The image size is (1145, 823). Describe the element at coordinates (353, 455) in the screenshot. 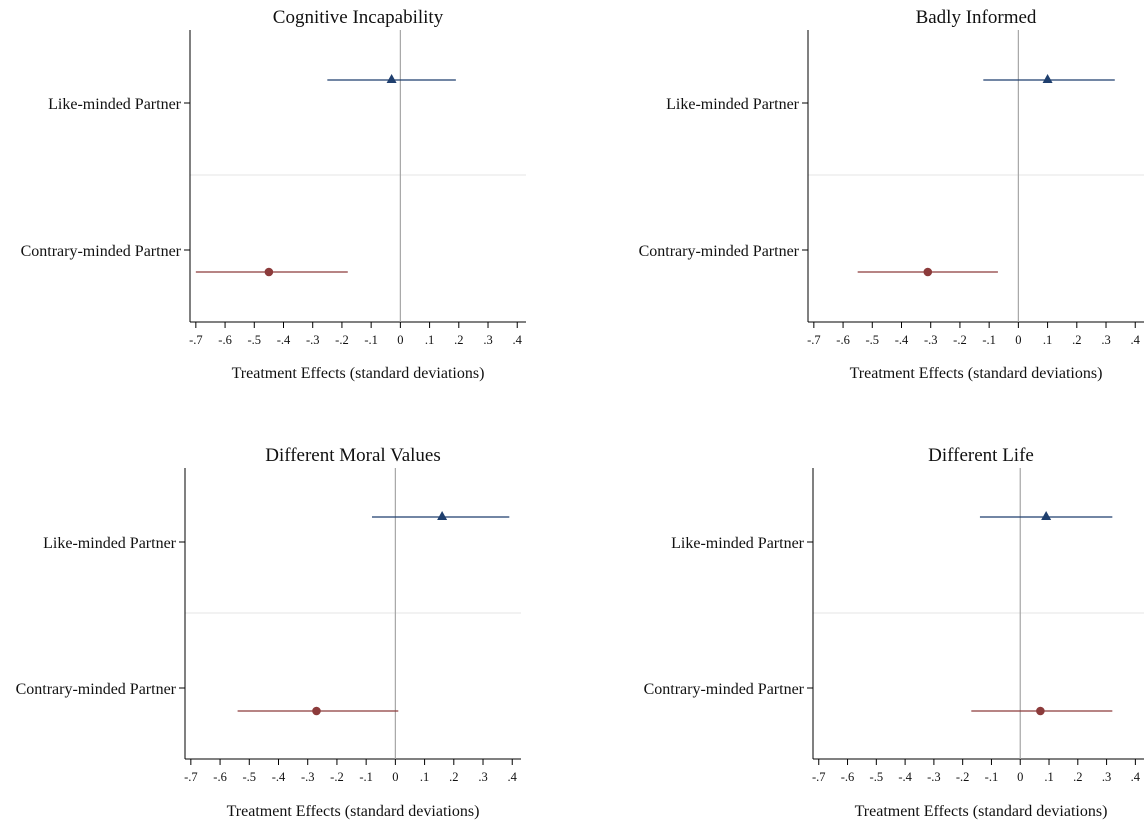

I see `panel-title: Different Moral Values` at that location.